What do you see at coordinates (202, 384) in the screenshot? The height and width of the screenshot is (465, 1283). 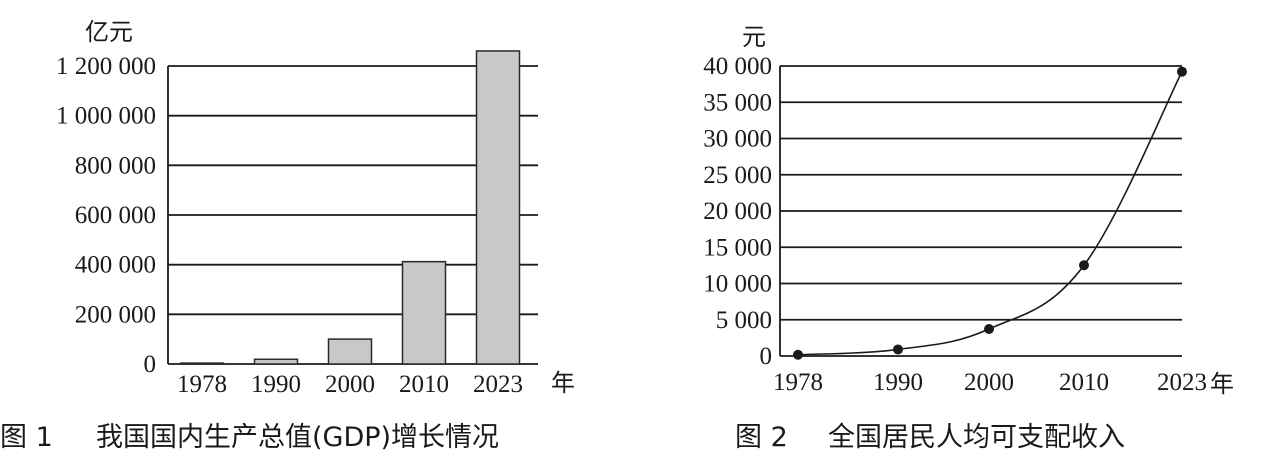 I see `gdp-x-tick-label: 1978` at bounding box center [202, 384].